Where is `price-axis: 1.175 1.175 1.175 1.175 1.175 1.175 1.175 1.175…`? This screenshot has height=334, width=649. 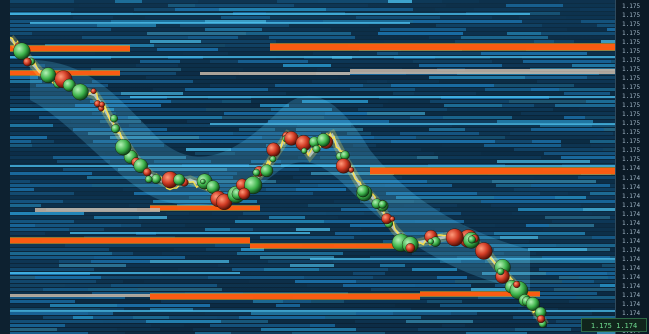 price-axis: 1.175 1.175 1.175 1.175 1.175 1.175 1.175 1.175… is located at coordinates (632, 167).